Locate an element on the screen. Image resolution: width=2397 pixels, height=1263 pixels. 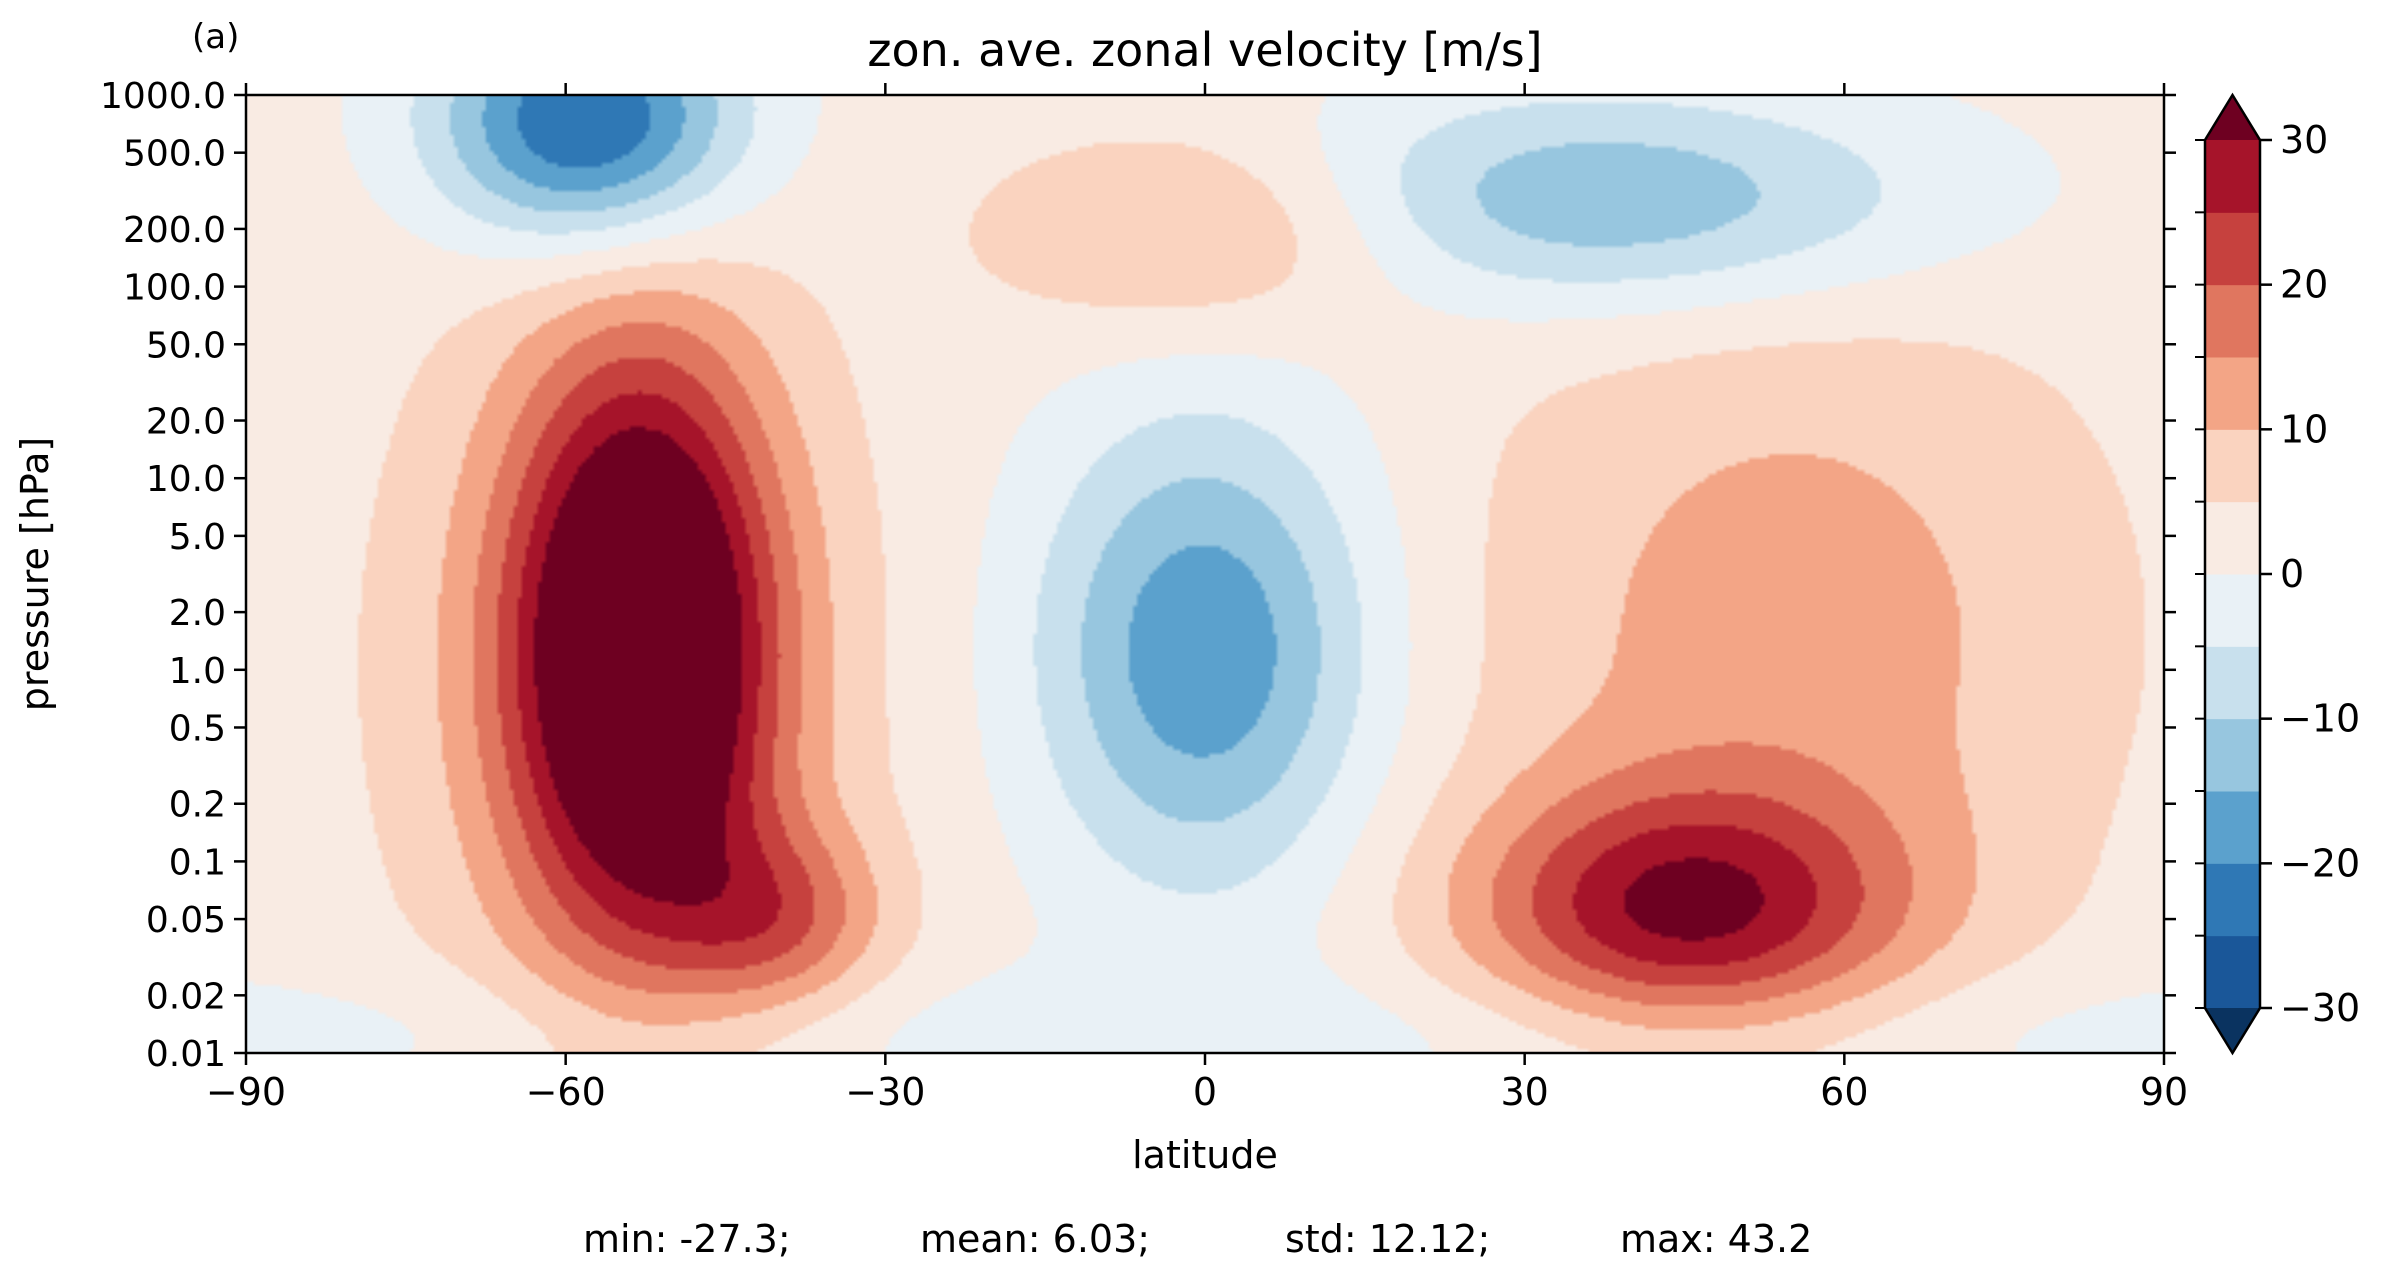
x-tick-label: −60 is located at coordinates (566, 1092).